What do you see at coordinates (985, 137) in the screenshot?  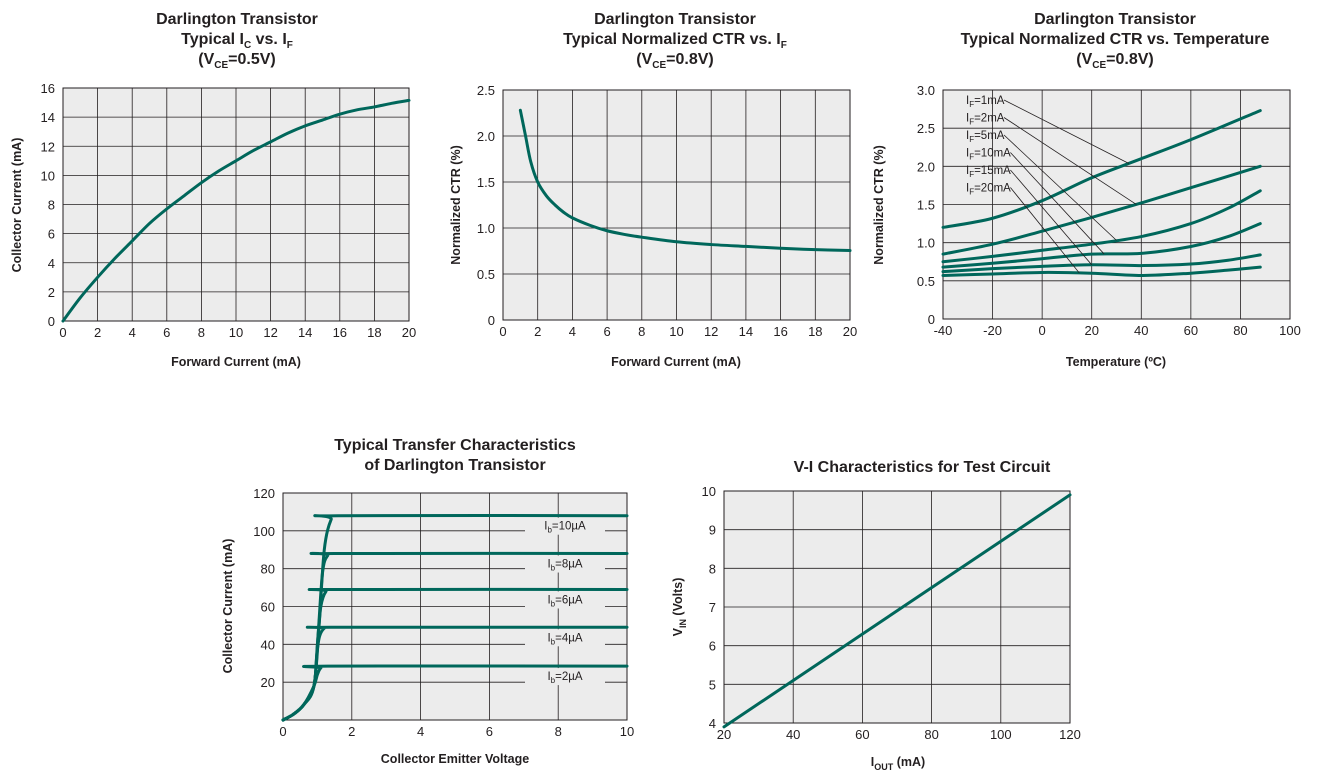 I see `series-label: IF=5mA` at bounding box center [985, 137].